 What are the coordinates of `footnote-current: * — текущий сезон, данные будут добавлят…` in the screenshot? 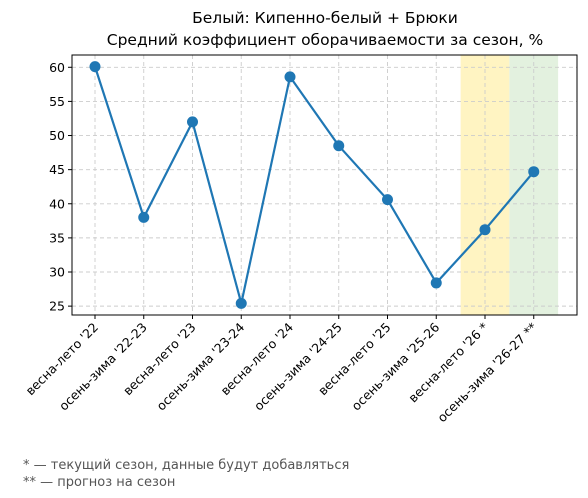 It's located at (186, 465).